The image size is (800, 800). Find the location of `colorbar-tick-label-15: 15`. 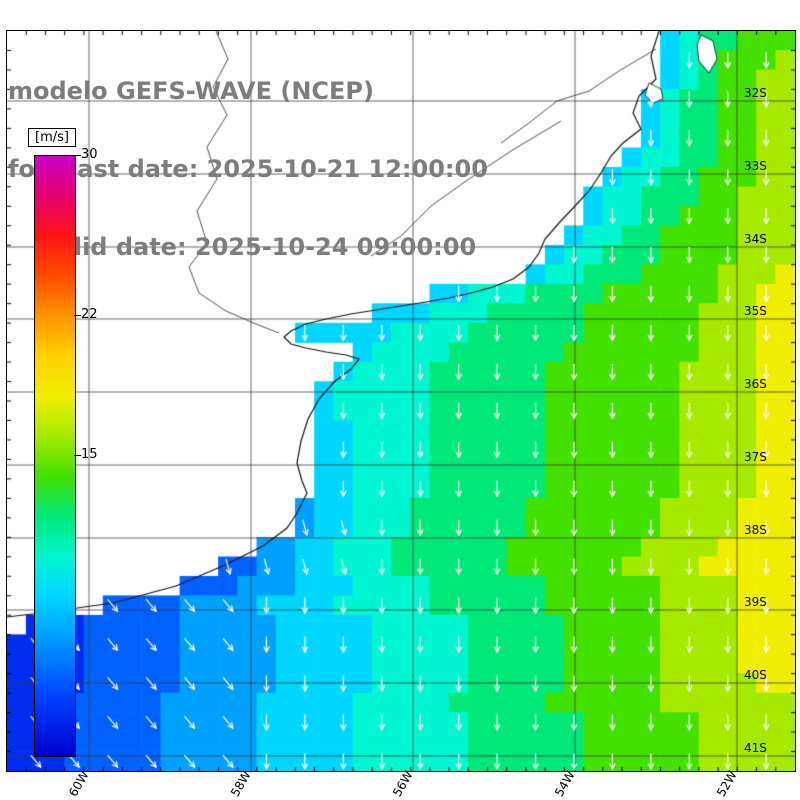

colorbar-tick-label-15: 15 is located at coordinates (89, 454).